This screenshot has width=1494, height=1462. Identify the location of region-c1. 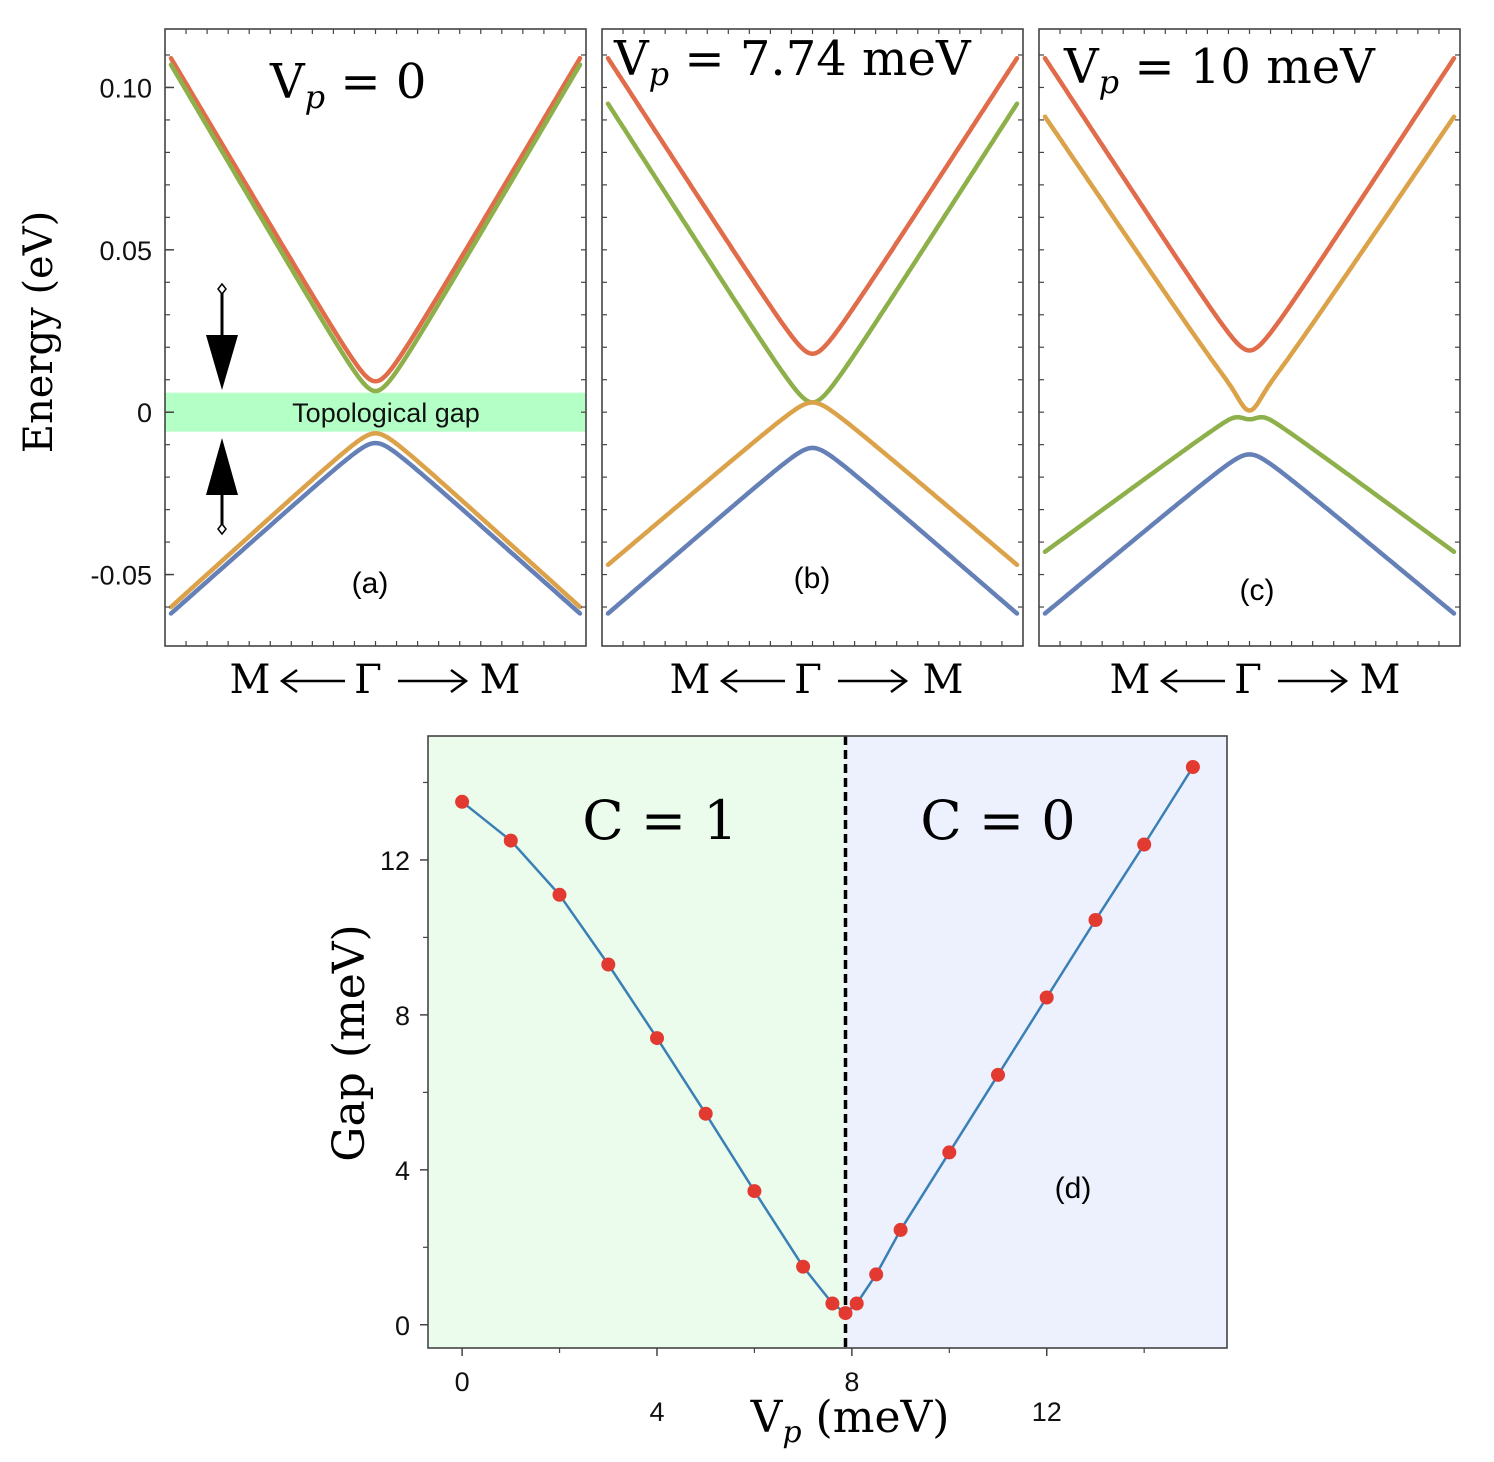
(637, 1042).